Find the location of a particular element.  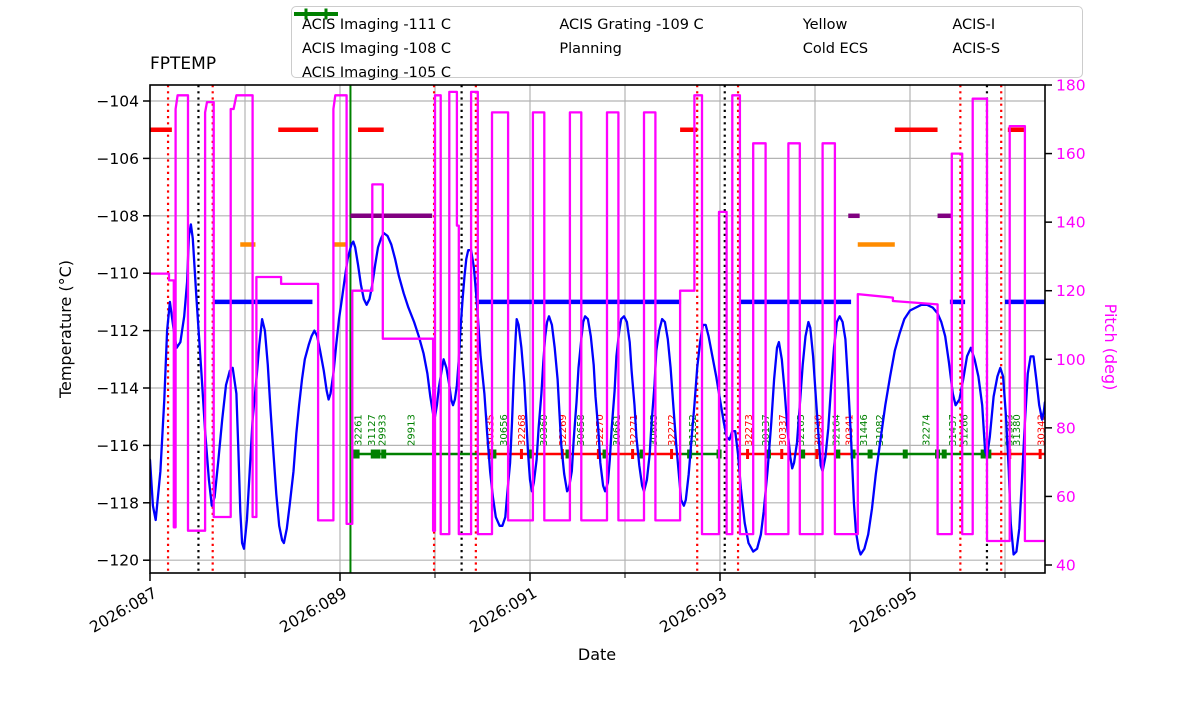

y-right-axis-label: Pitch (deg) is located at coordinates (1110, 347).